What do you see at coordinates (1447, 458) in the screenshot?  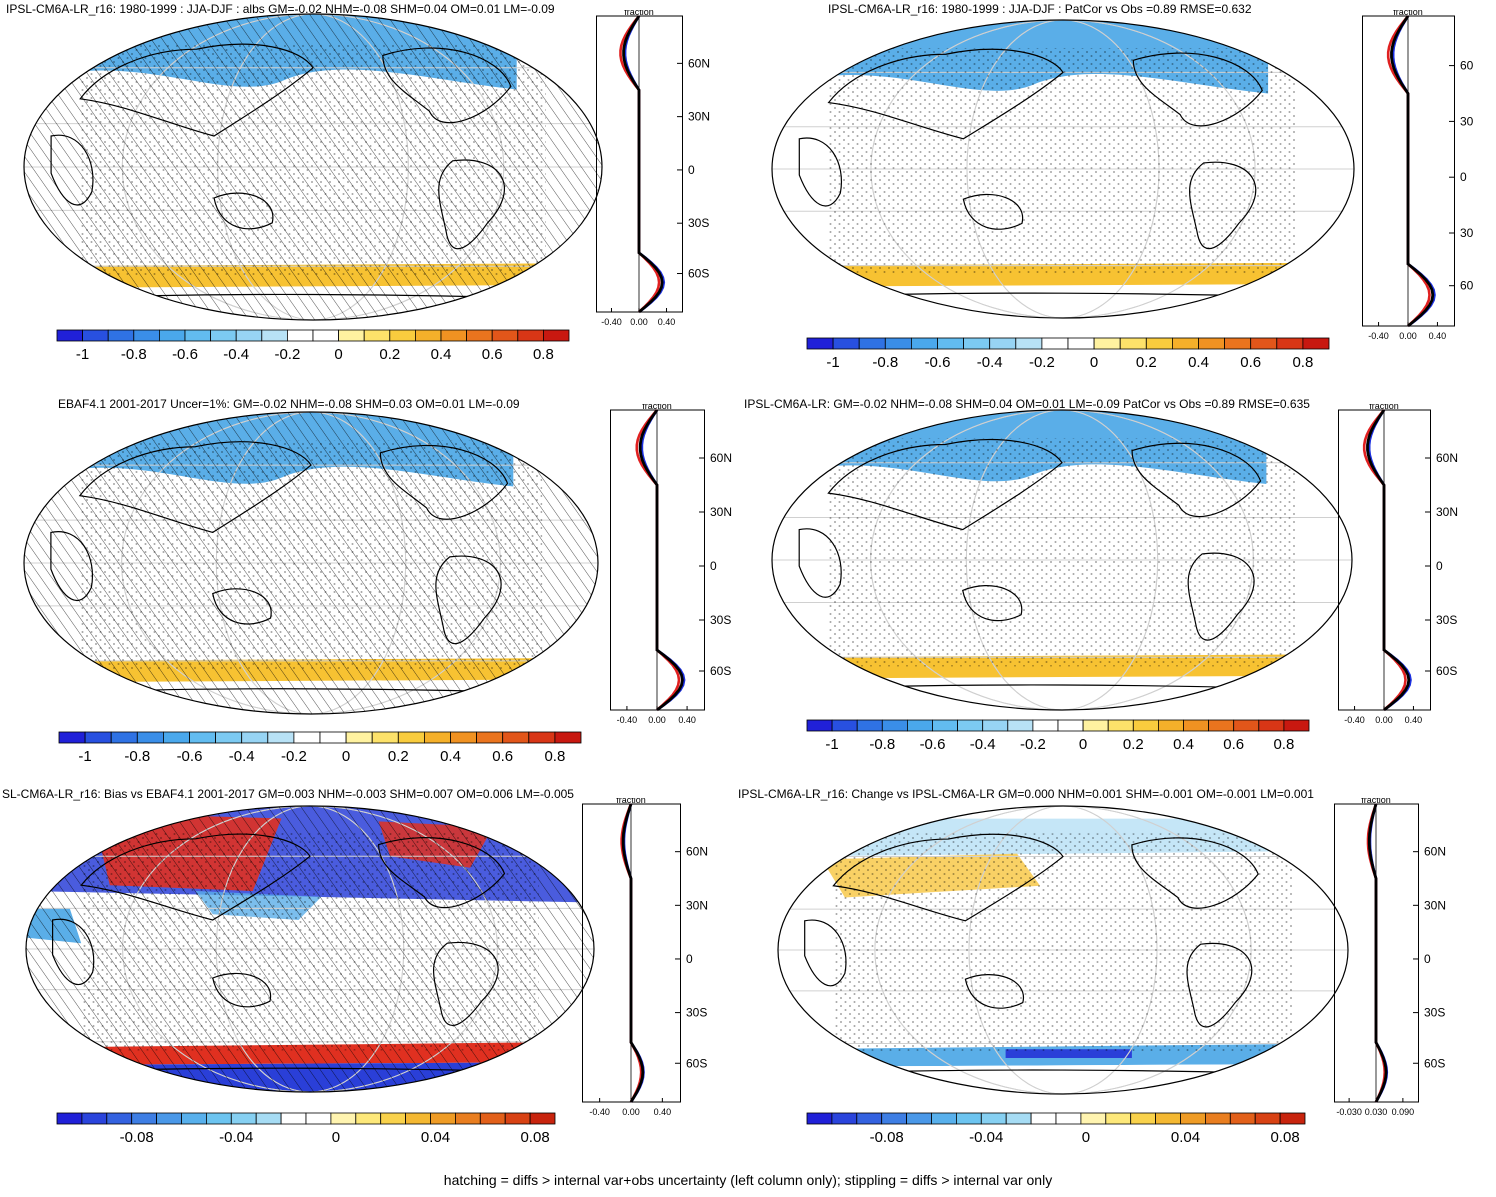 I see `latitude-label: 60N` at bounding box center [1447, 458].